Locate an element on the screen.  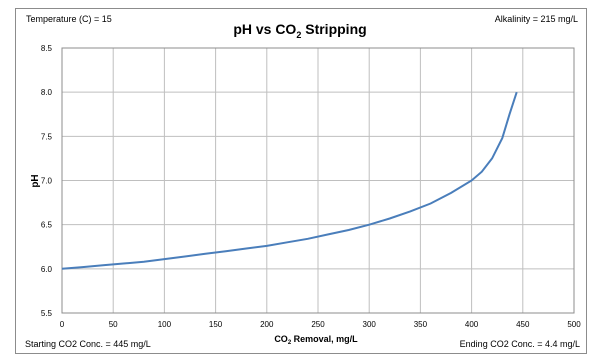
annotation-alkalinity: Alkalinity = 215 mg/L is located at coordinates (536, 19).